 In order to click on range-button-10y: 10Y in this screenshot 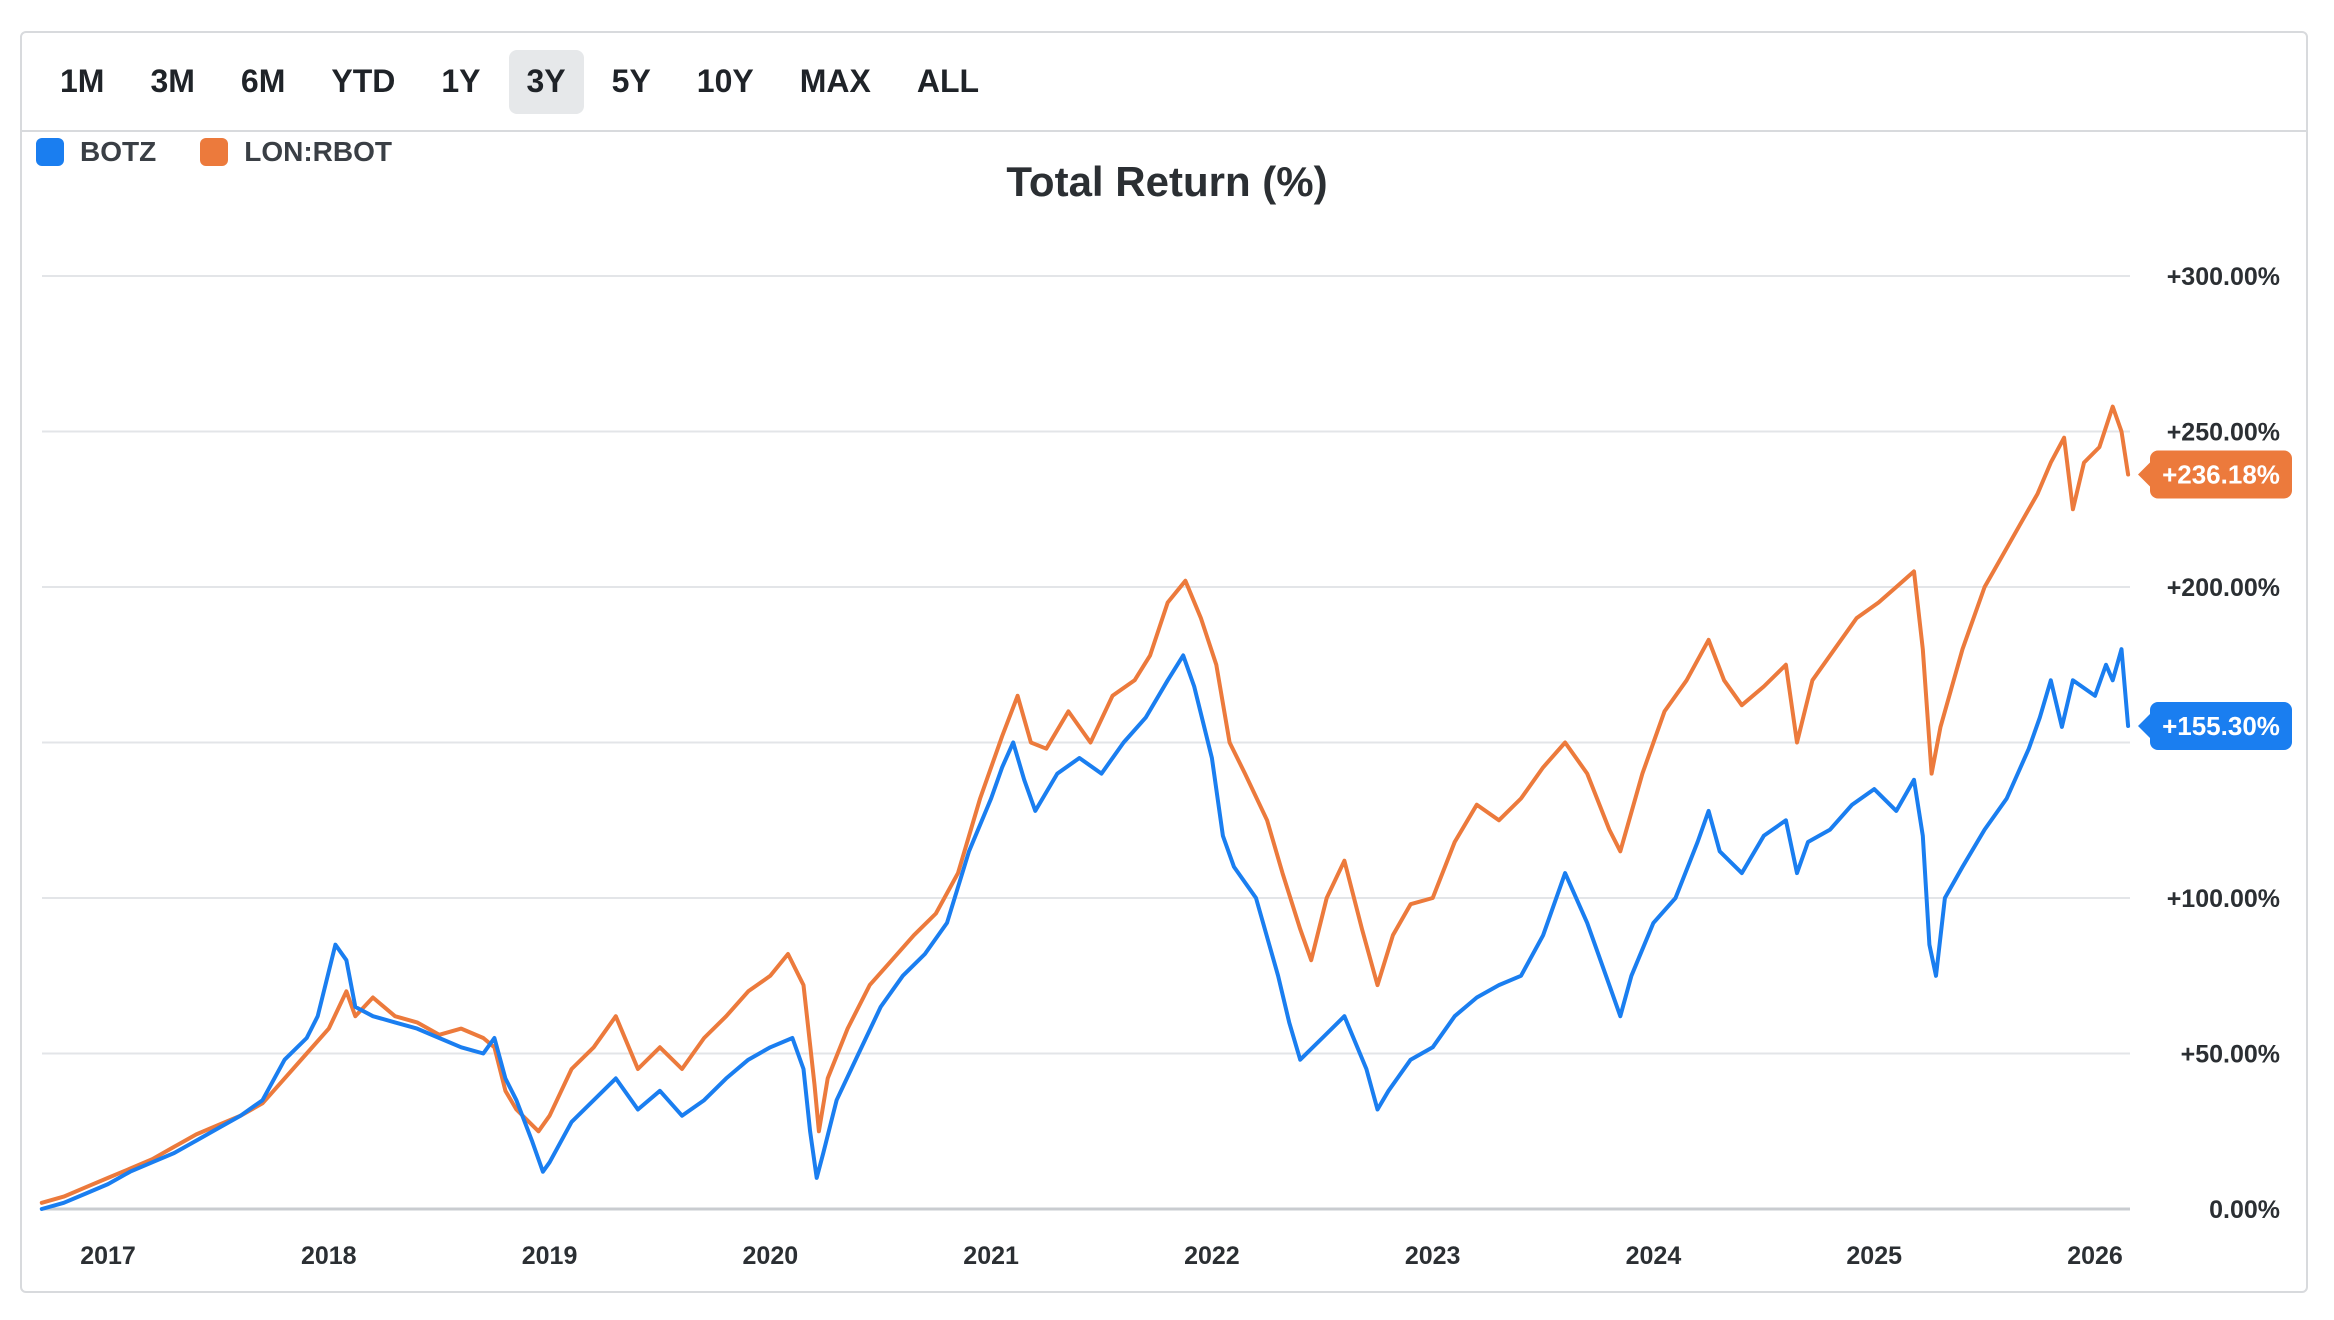, I will do `click(725, 81)`.